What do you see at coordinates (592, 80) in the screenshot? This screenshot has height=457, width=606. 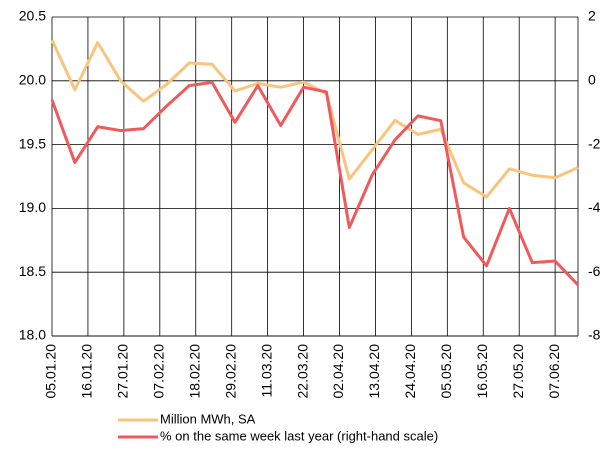 I see `y2-tick-label: 0` at bounding box center [592, 80].